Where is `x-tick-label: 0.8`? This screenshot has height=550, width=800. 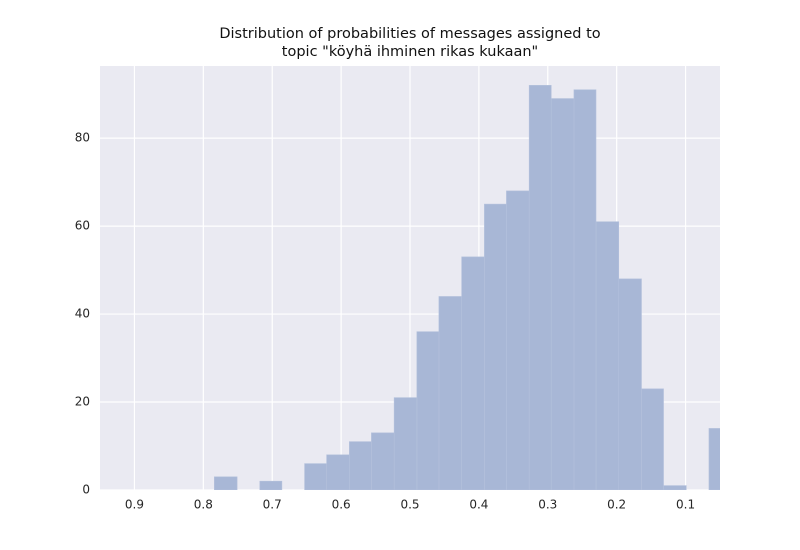 x-tick-label: 0.8 is located at coordinates (203, 505).